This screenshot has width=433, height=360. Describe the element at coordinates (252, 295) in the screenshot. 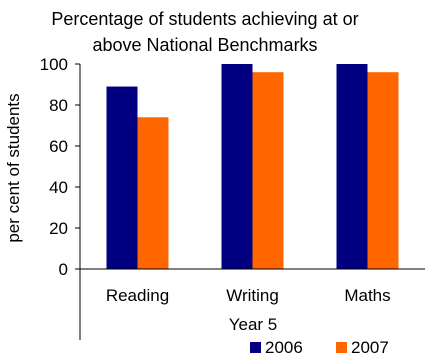

I see `x-tick-label-writing: Writing` at that location.